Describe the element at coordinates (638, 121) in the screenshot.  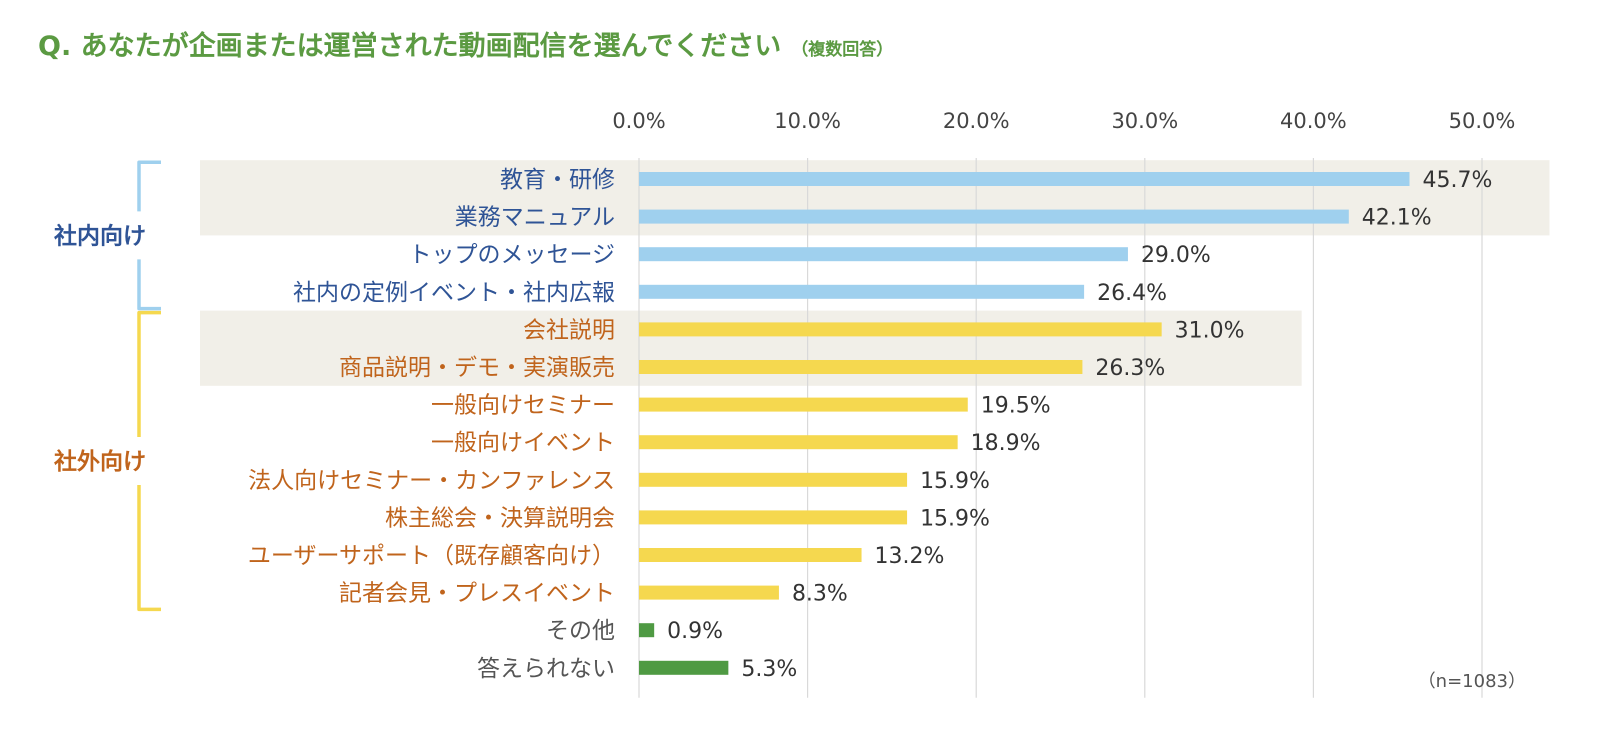
I see `x-tick-label: 0.0%` at that location.